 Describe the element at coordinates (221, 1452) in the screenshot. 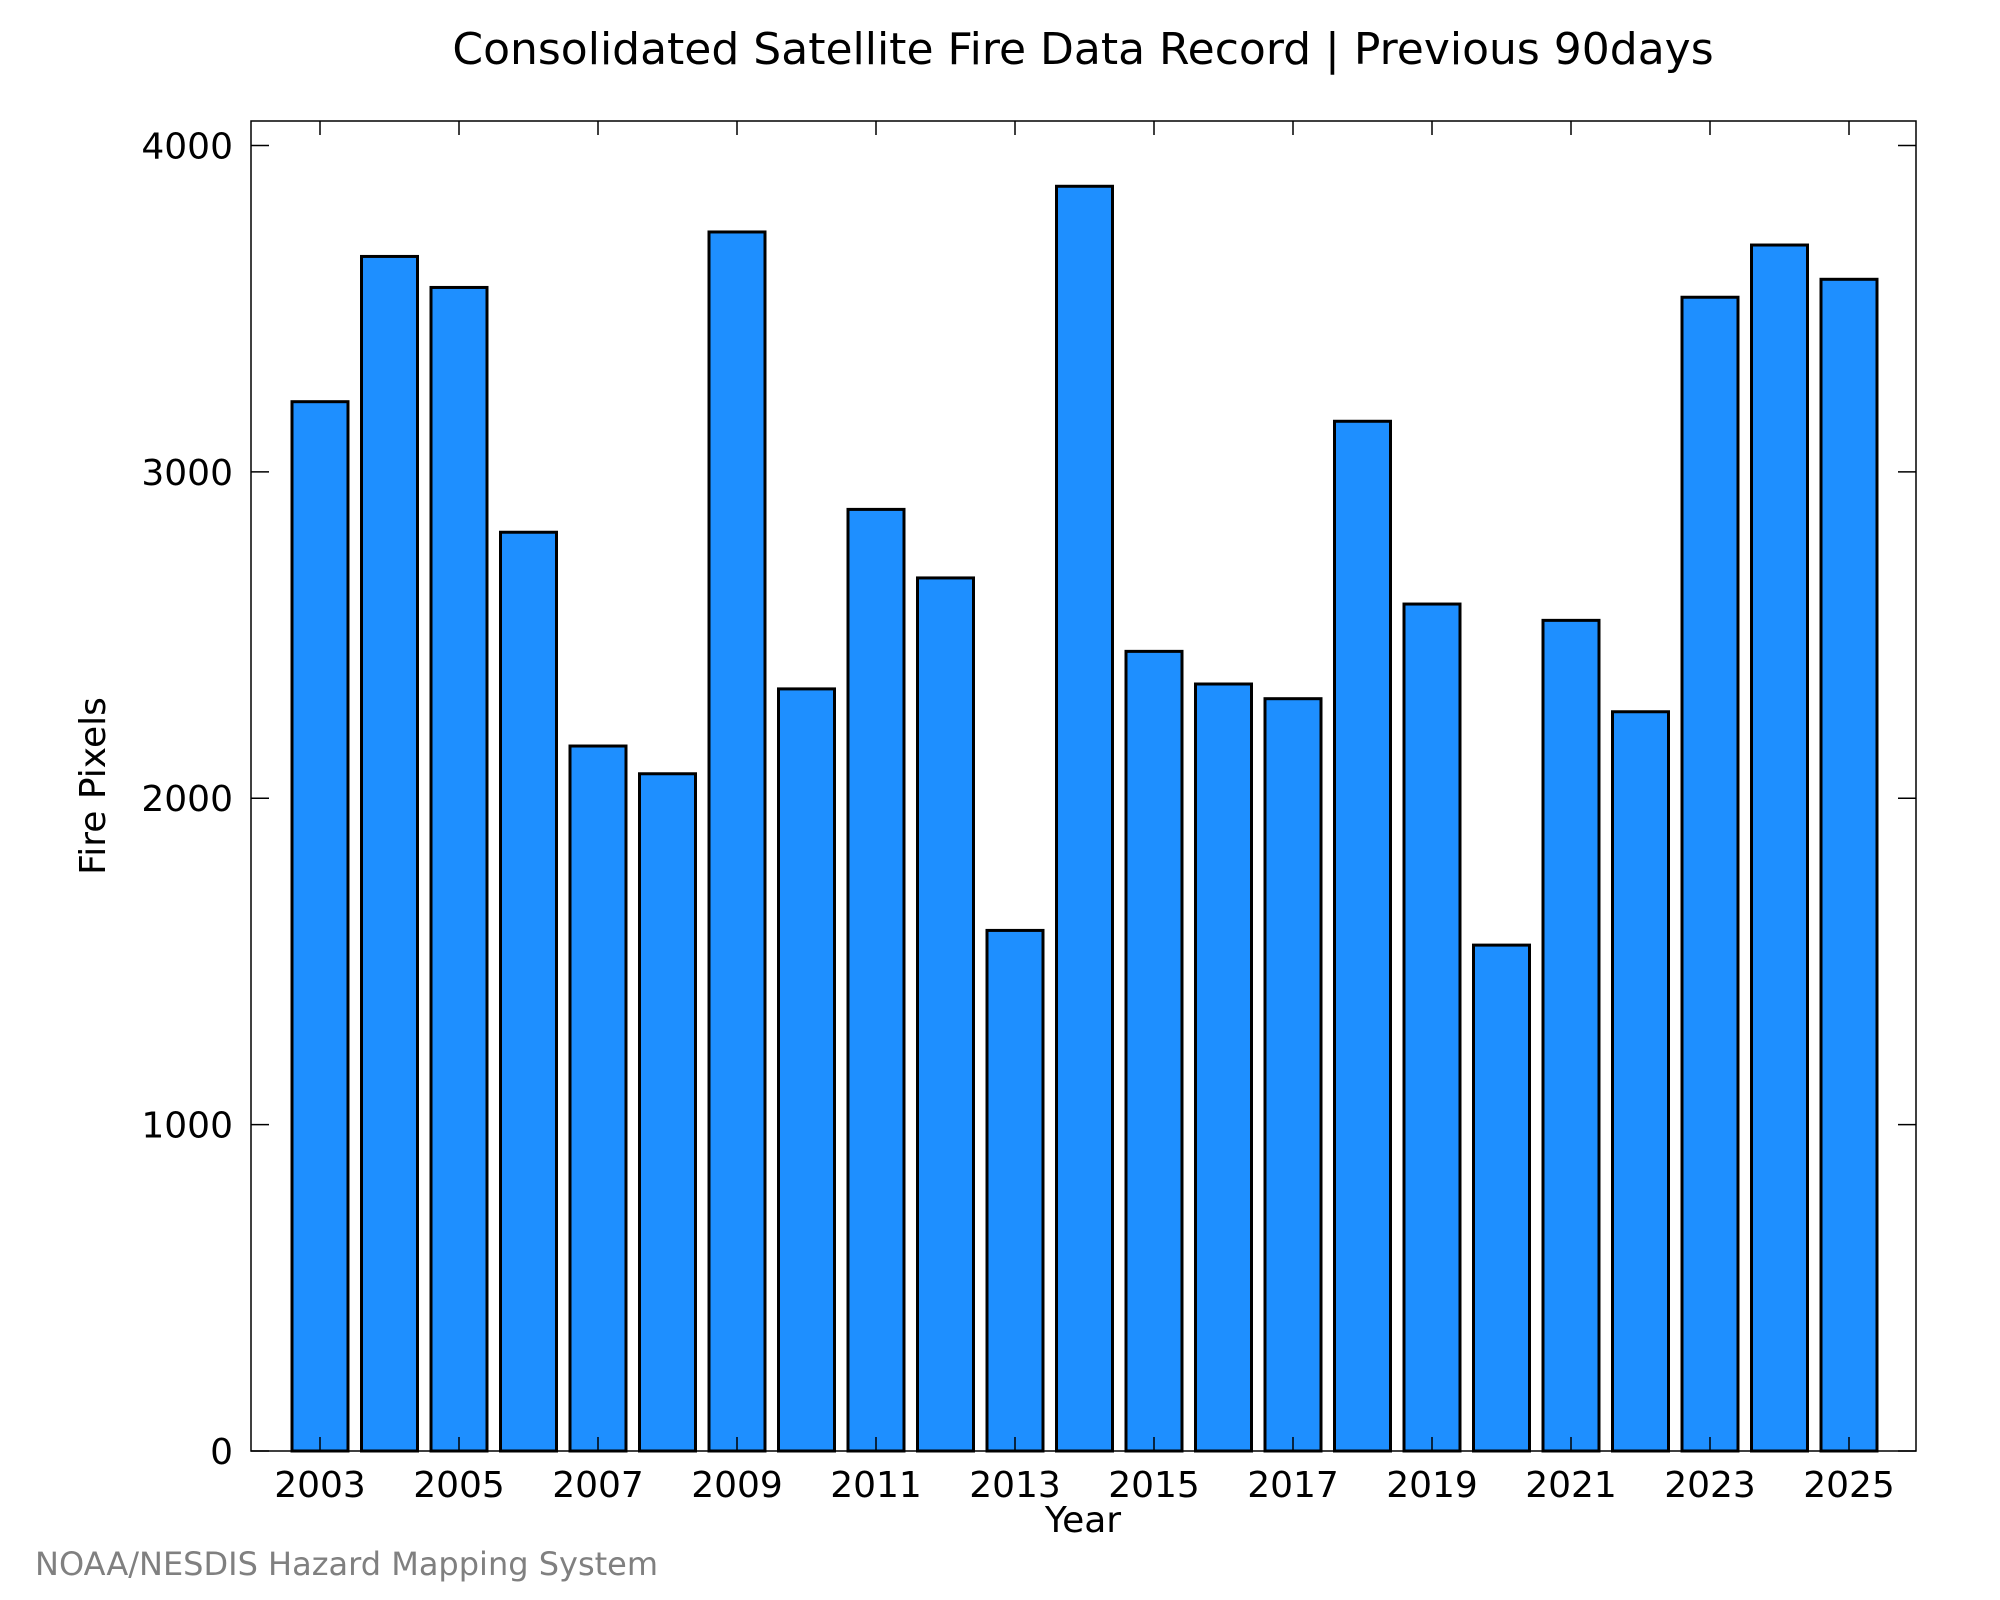

I see `y-tick-label-0: 0` at that location.